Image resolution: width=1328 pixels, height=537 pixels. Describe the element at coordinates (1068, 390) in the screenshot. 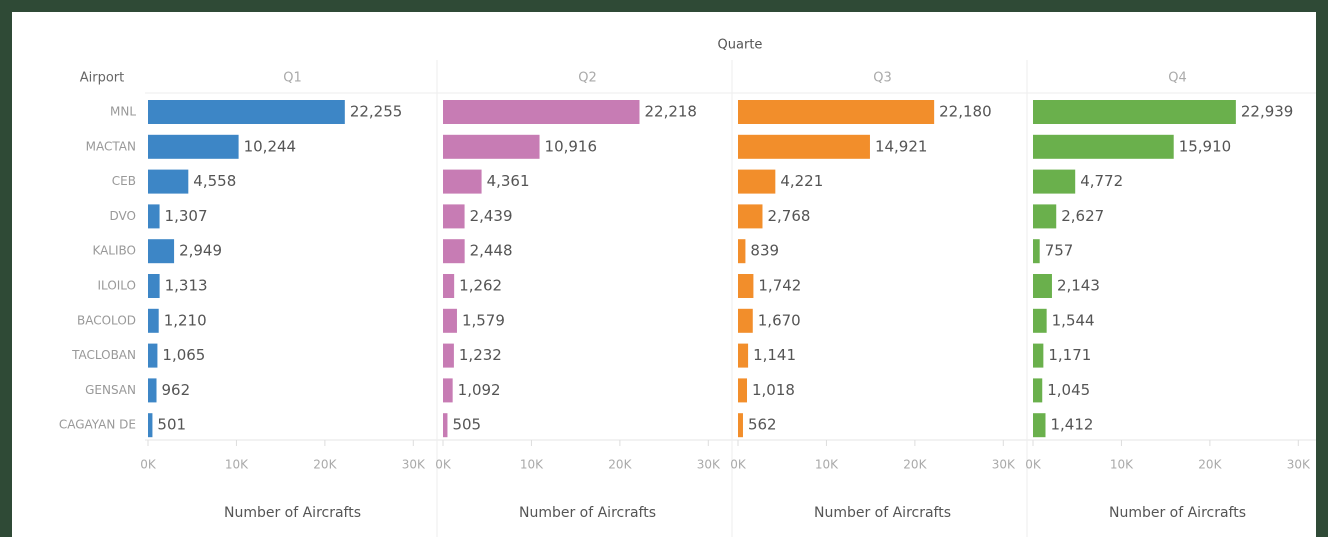

I see `value-label: 1,045` at that location.